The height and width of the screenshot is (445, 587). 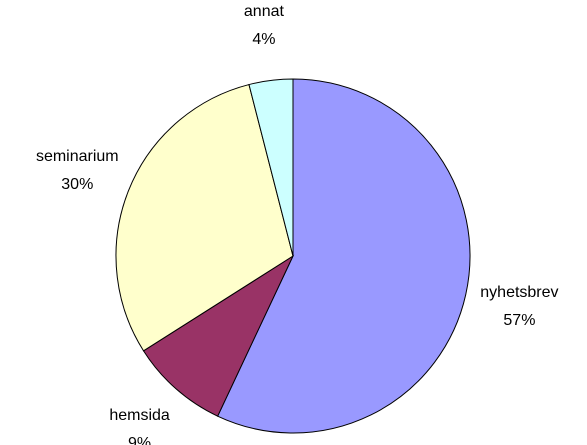 I want to click on slice-value-label: 57%, so click(x=519, y=320).